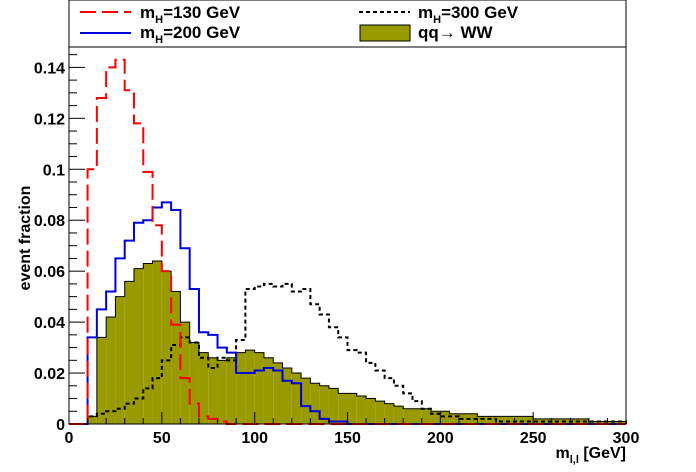  Describe the element at coordinates (162, 438) in the screenshot. I see `x-tick-label: 50` at that location.